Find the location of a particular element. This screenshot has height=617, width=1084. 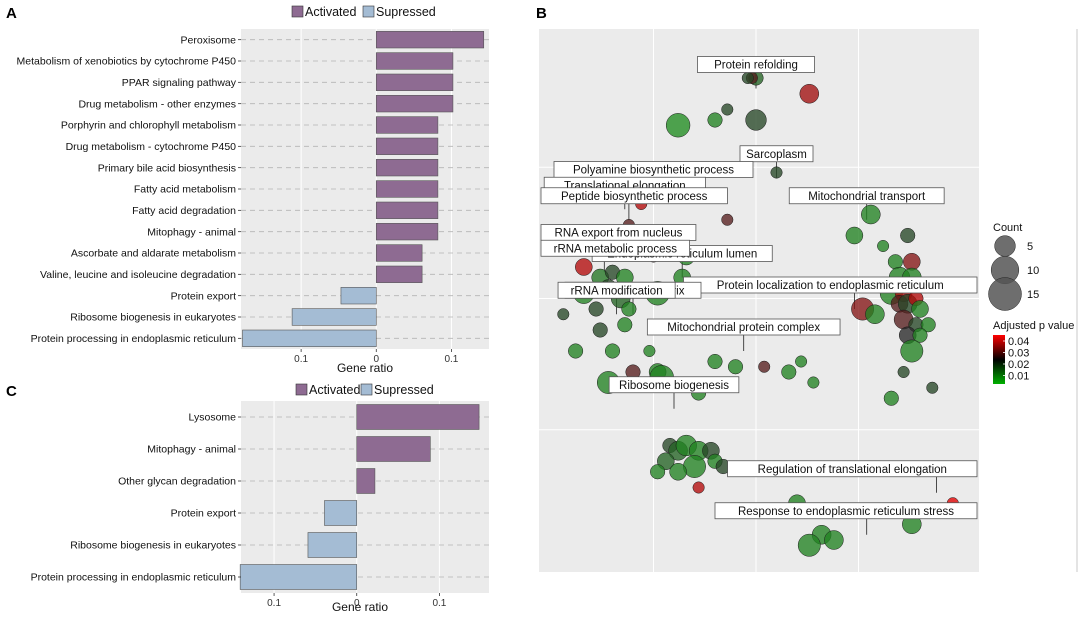

panelA-category-label-fatty-acid-degradation: Fatty acid degradation is located at coordinates (184, 211).